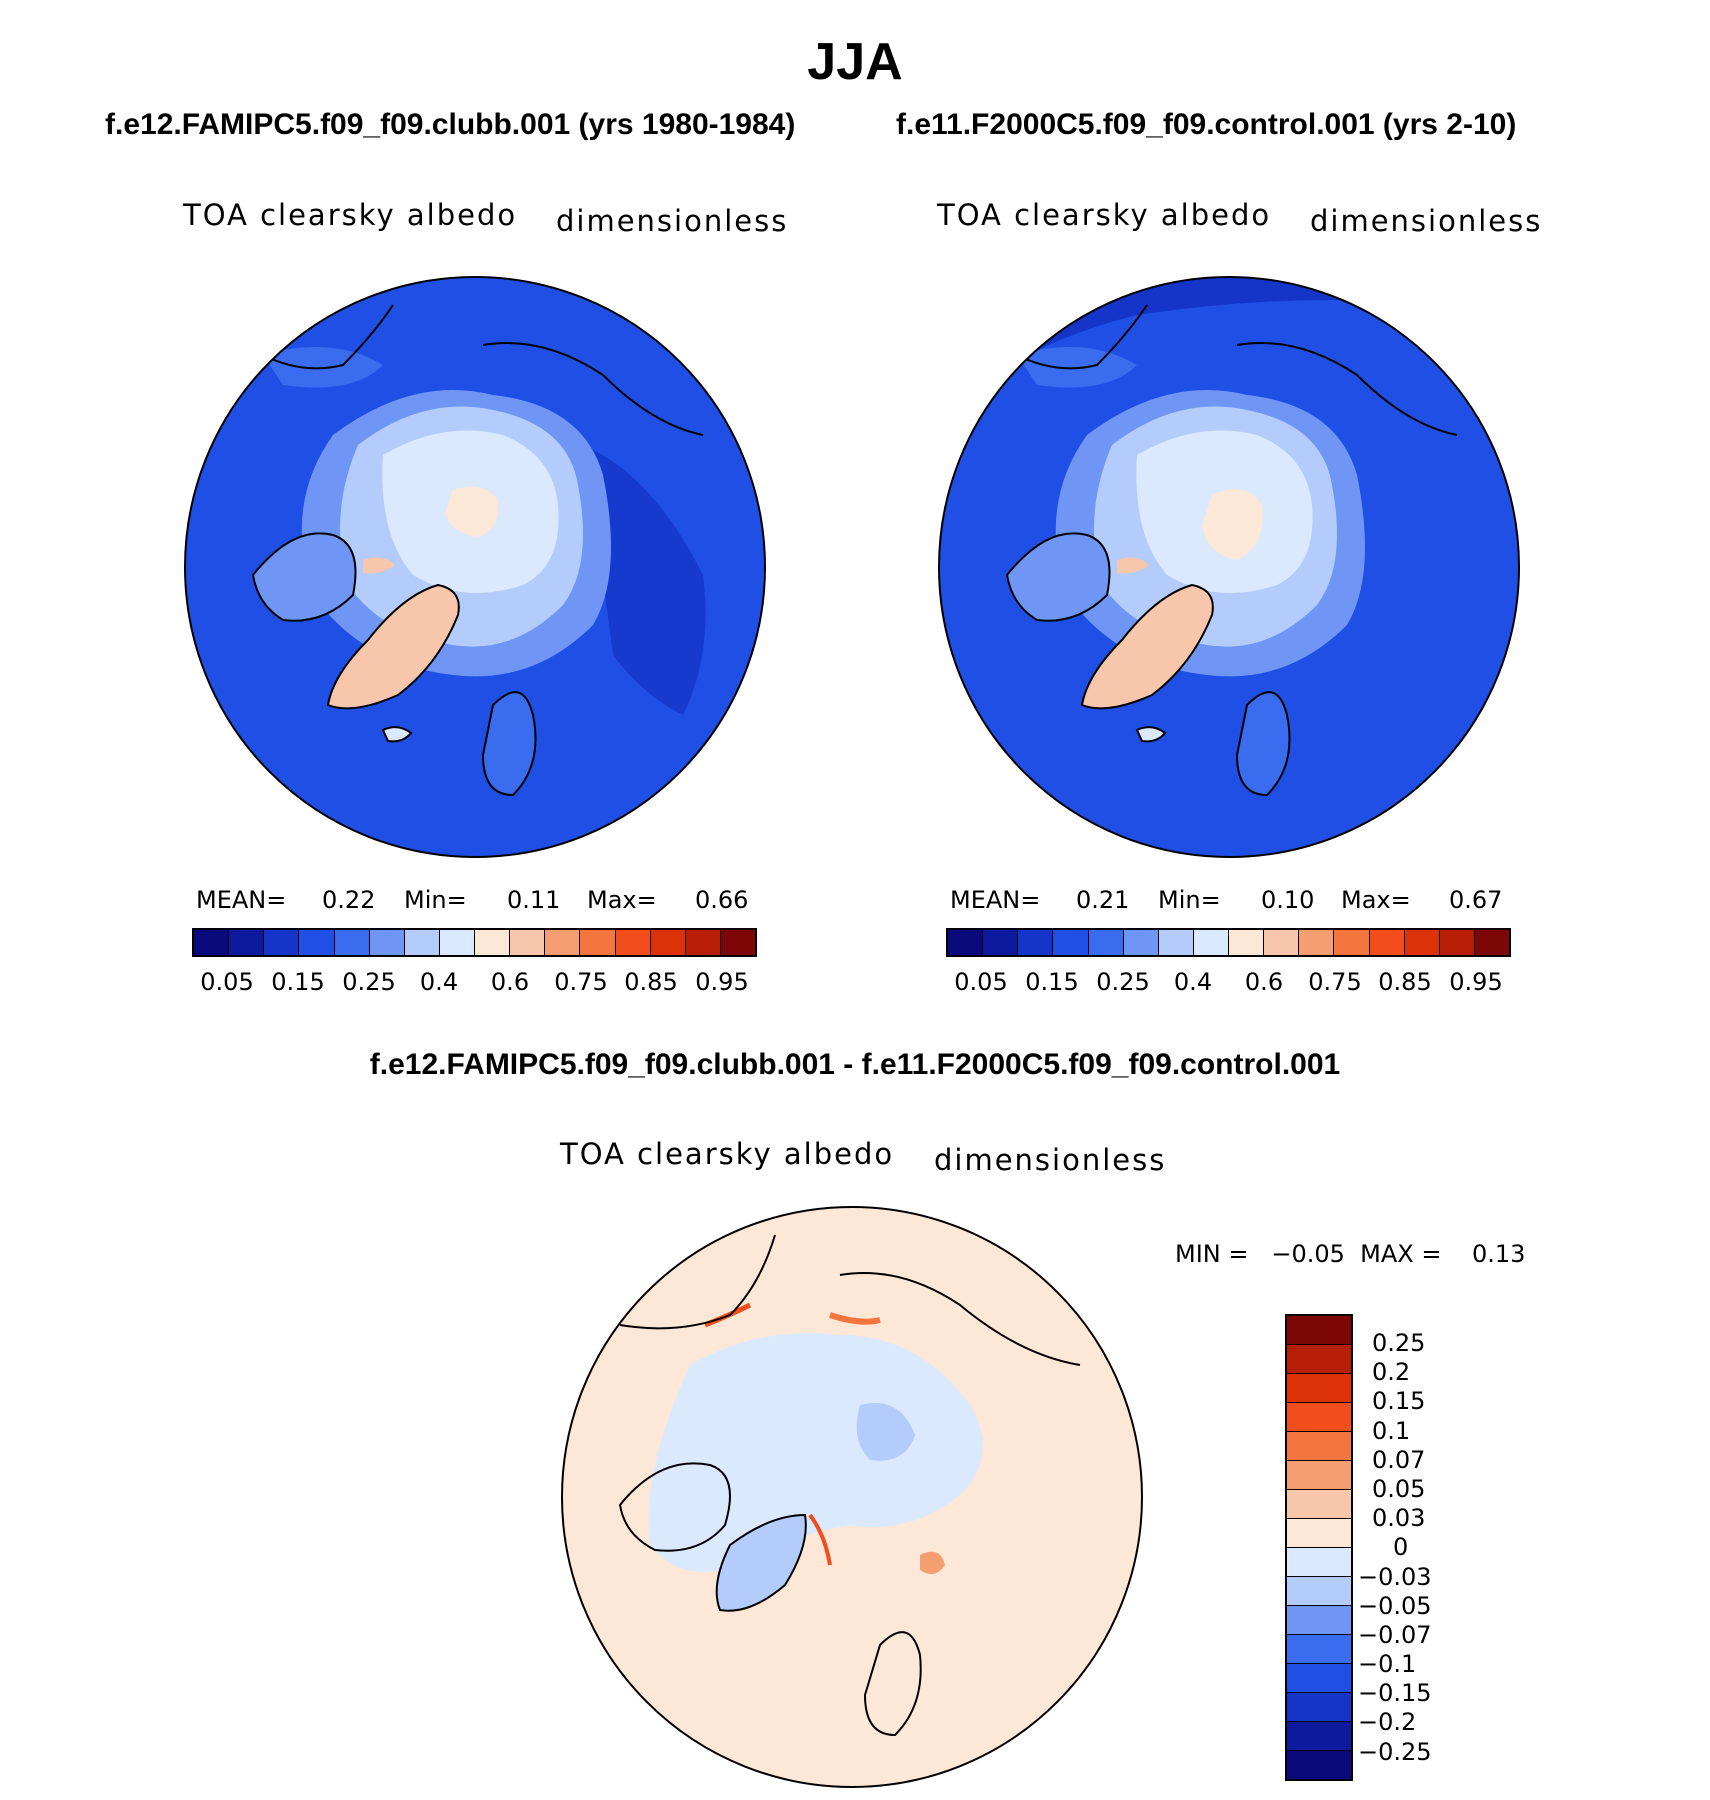  Describe the element at coordinates (241, 900) in the screenshot. I see `left-mean-label: MEAN=` at that location.